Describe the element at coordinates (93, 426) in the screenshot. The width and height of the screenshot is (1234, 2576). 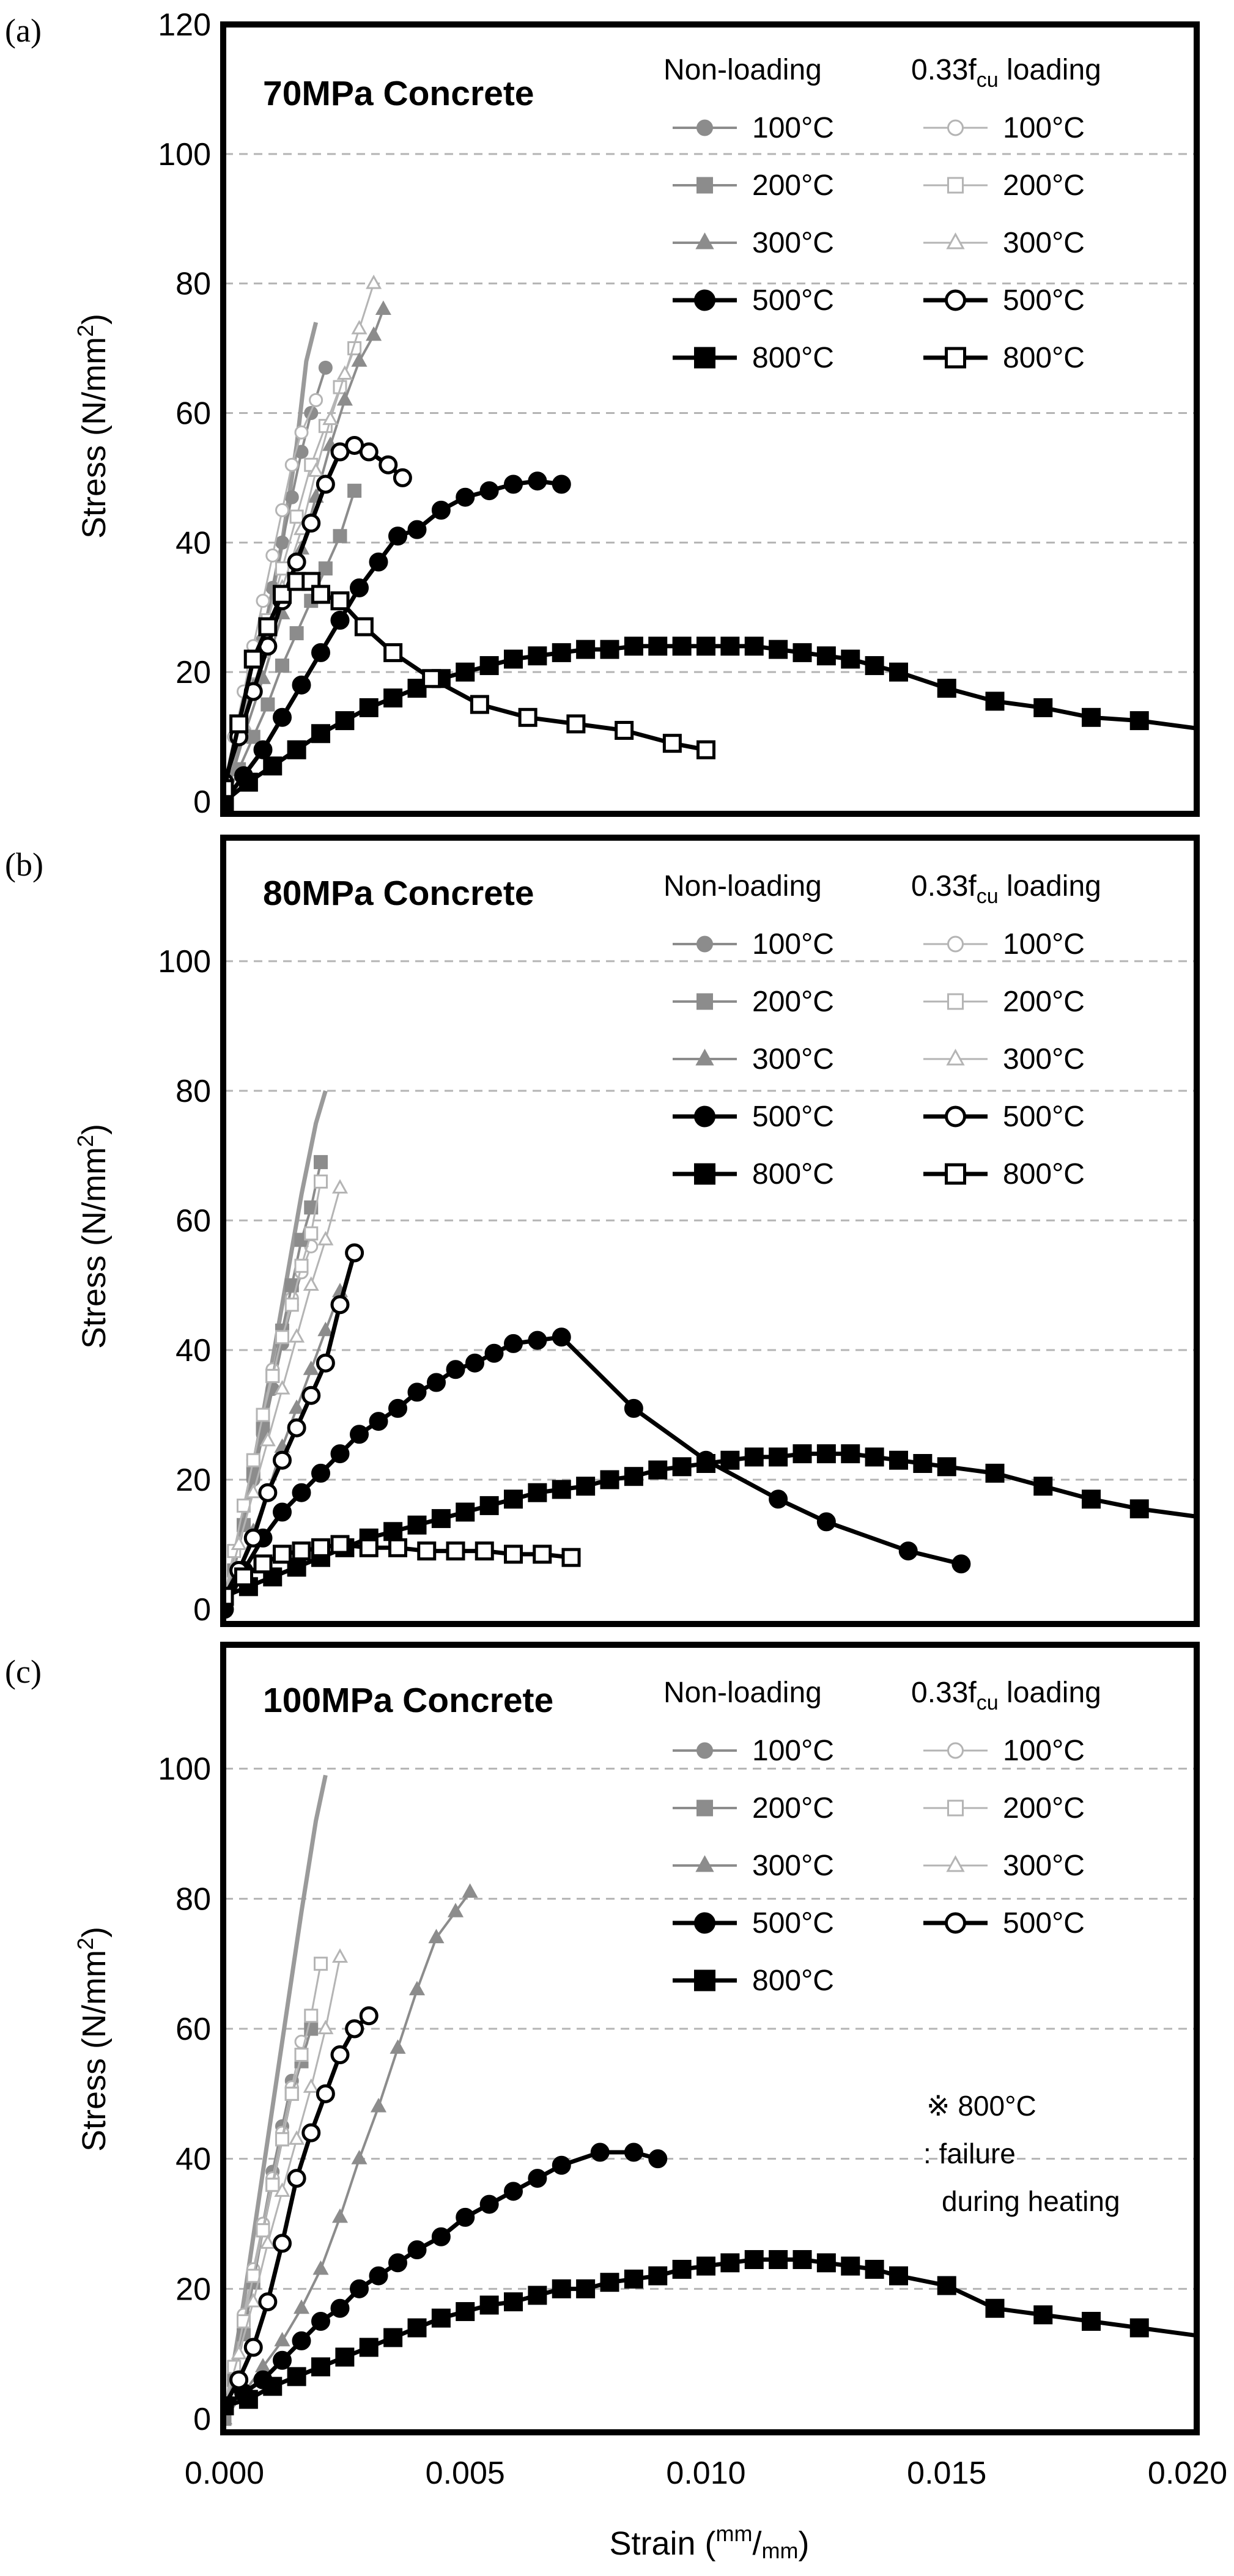
I see `y-axis-label: Stress (N/mm2)` at that location.